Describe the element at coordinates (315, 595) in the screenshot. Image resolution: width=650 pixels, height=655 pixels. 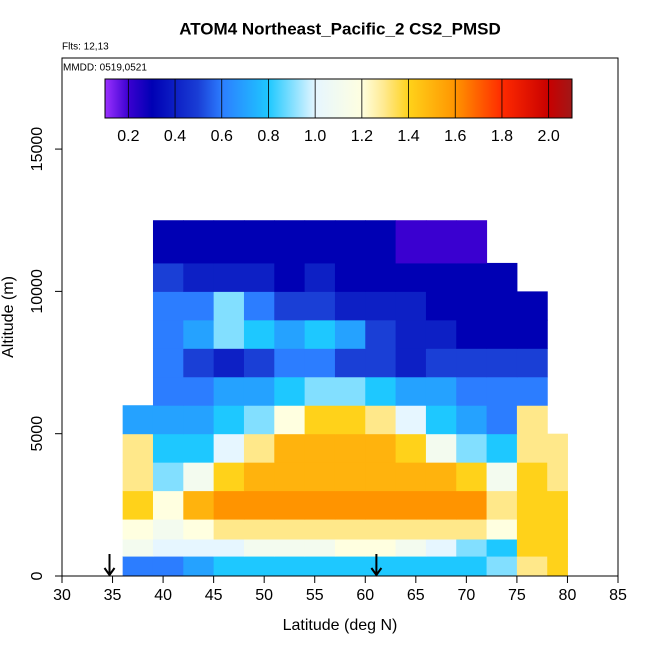
I see `x-tick-label: 55` at that location.